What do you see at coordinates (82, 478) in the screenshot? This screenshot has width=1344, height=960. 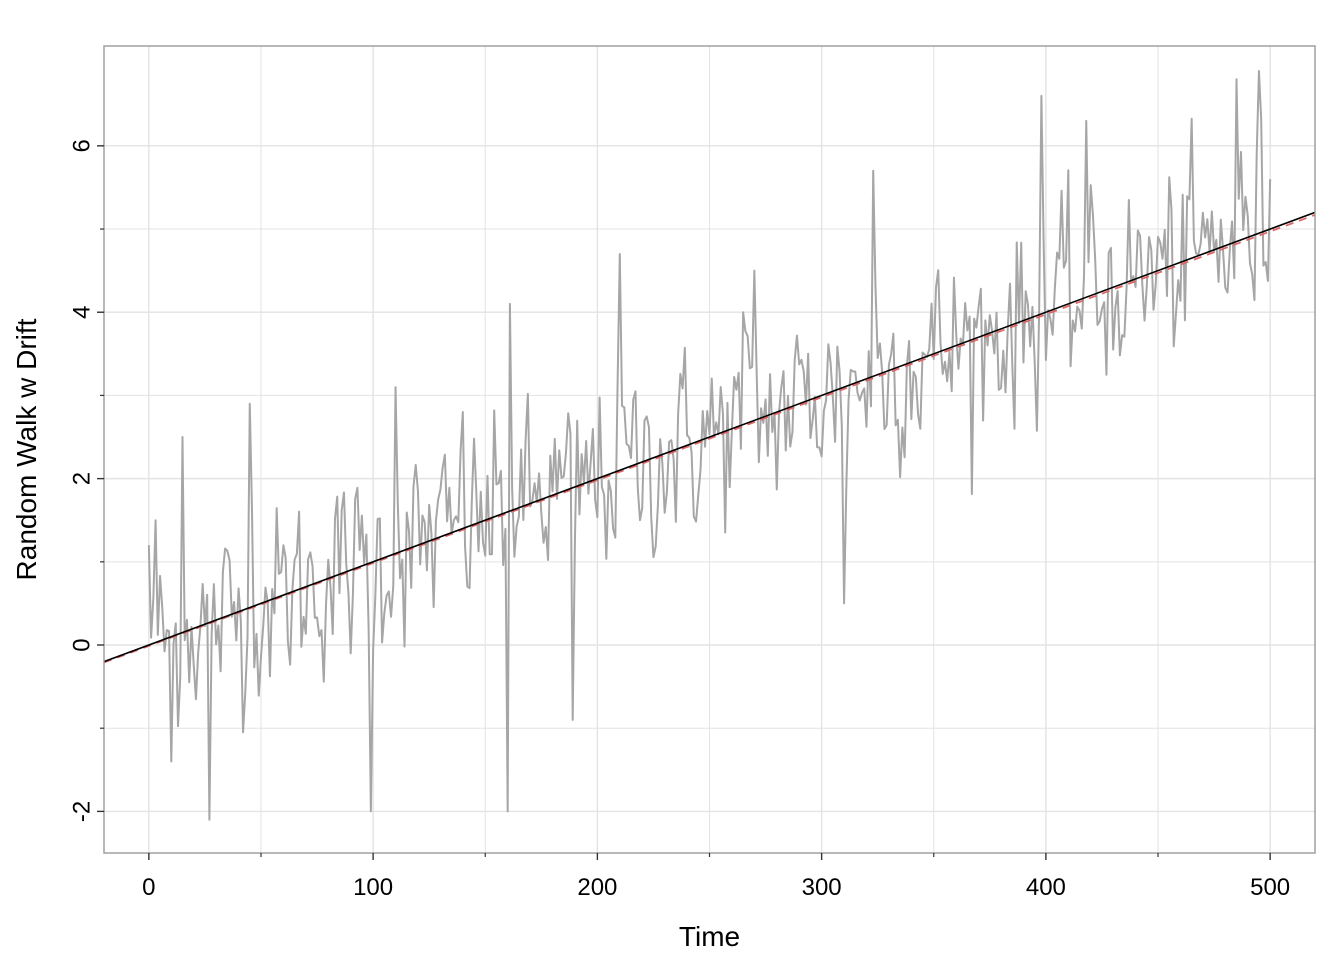 I see `y-tick-label: 2` at bounding box center [82, 478].